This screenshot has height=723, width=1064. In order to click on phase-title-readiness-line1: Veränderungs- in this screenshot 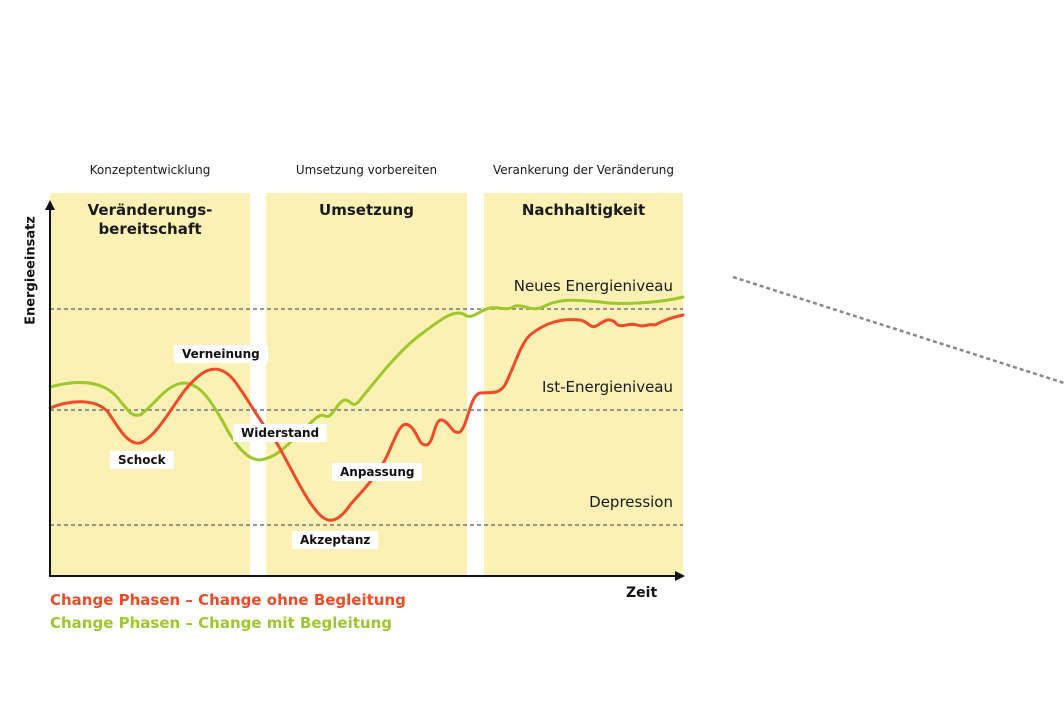, I will do `click(150, 210)`.